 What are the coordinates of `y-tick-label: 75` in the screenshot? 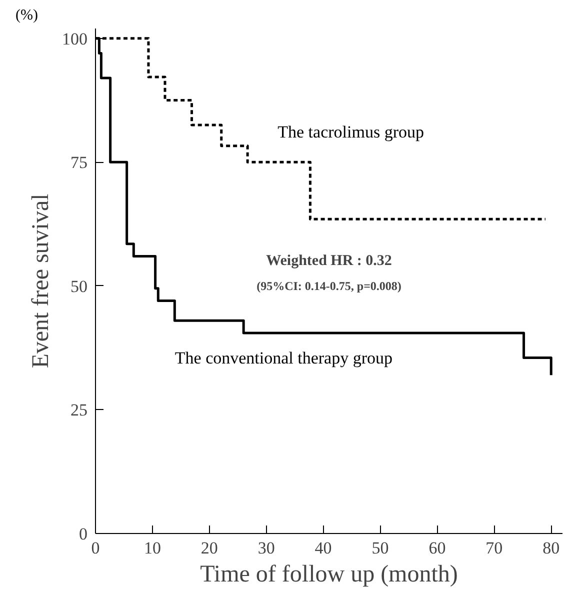 It's located at (79, 162).